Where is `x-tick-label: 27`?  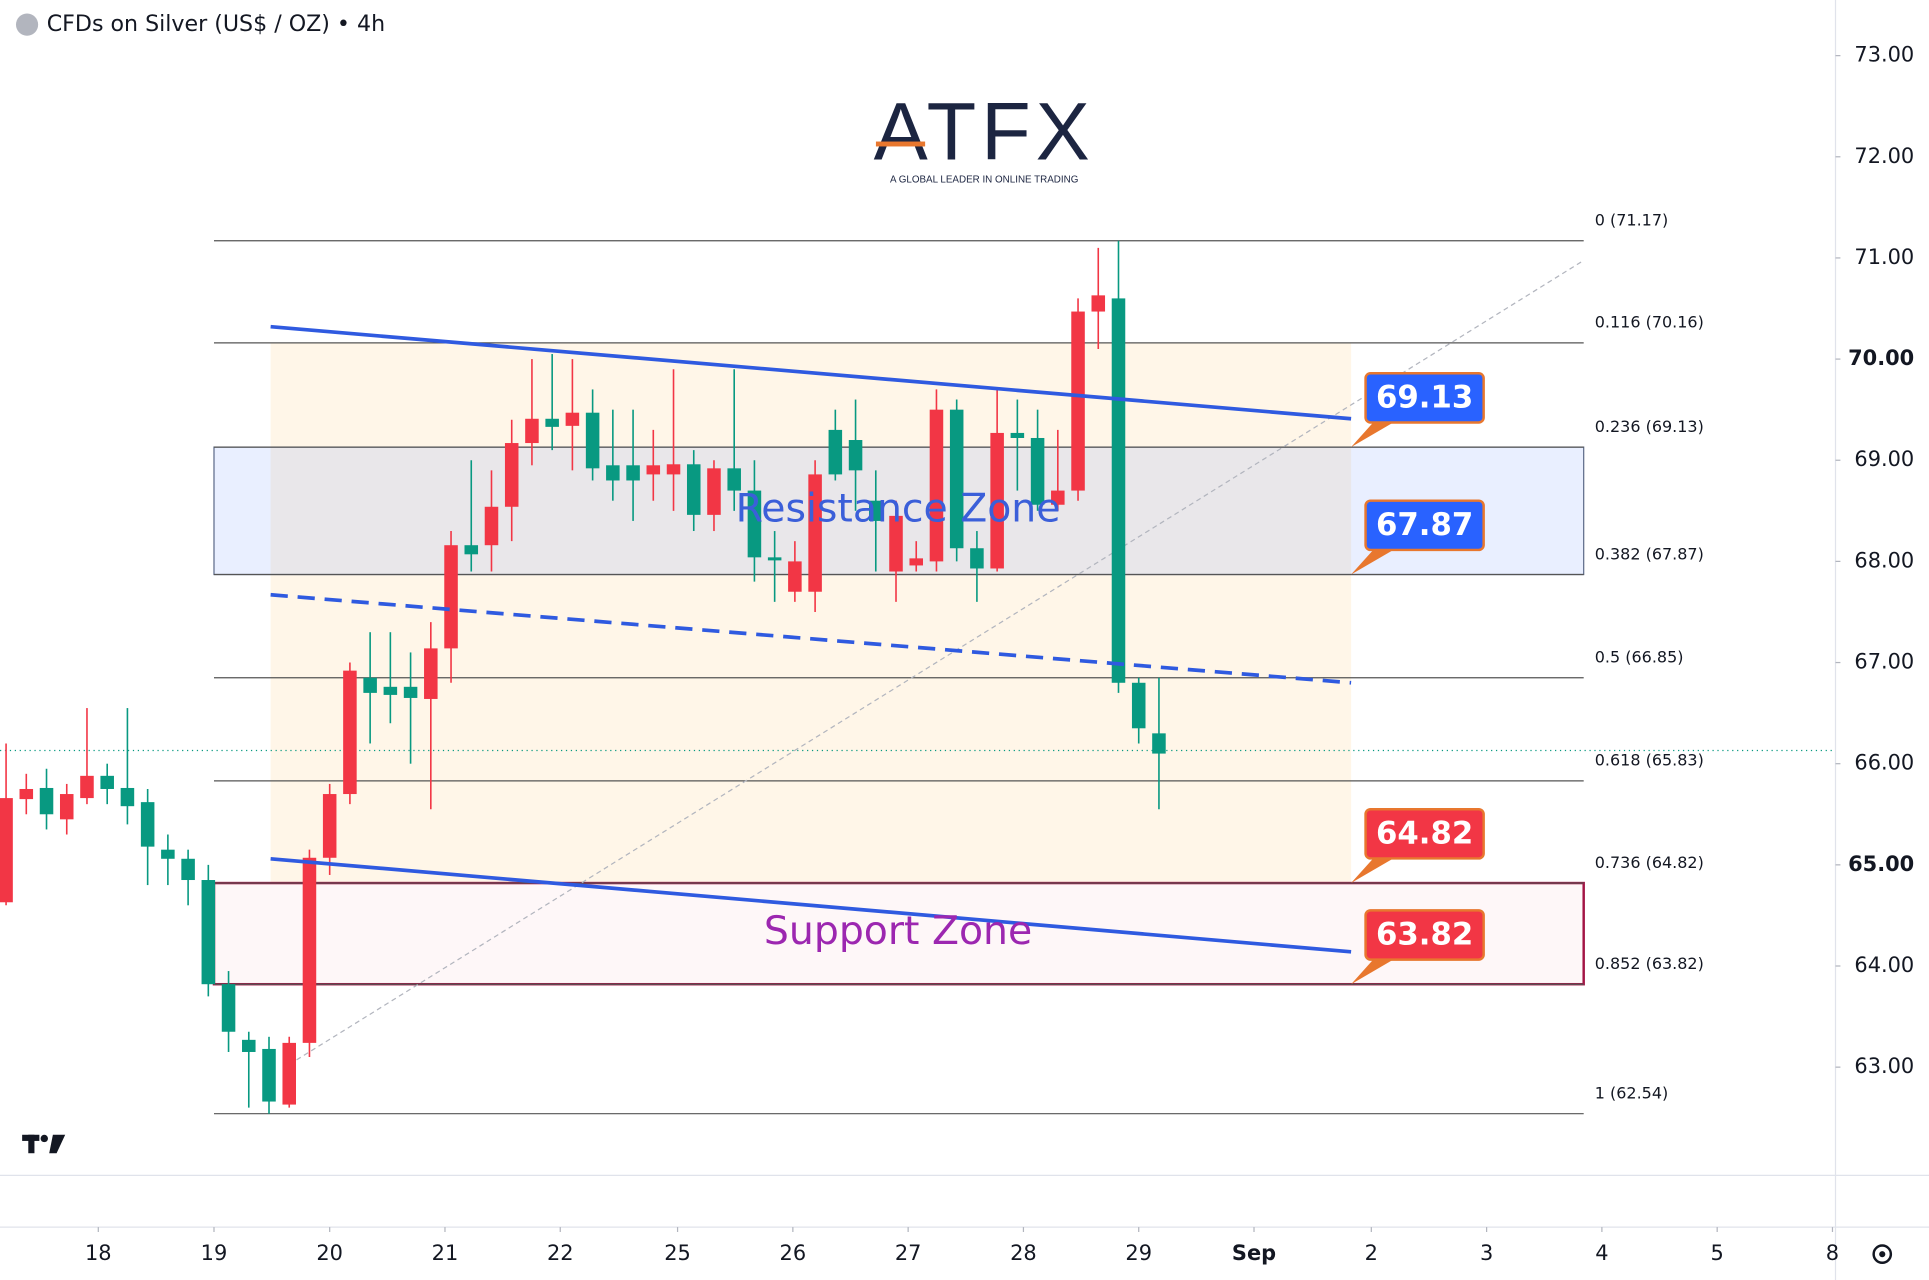 x-tick-label: 27 is located at coordinates (908, 1253).